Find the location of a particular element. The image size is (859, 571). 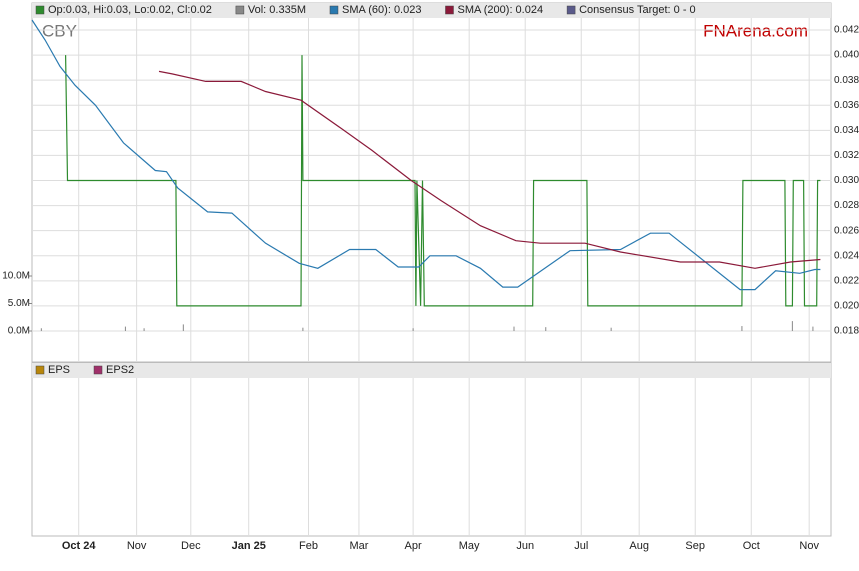

x-tick-label: Mar is located at coordinates (358, 546).